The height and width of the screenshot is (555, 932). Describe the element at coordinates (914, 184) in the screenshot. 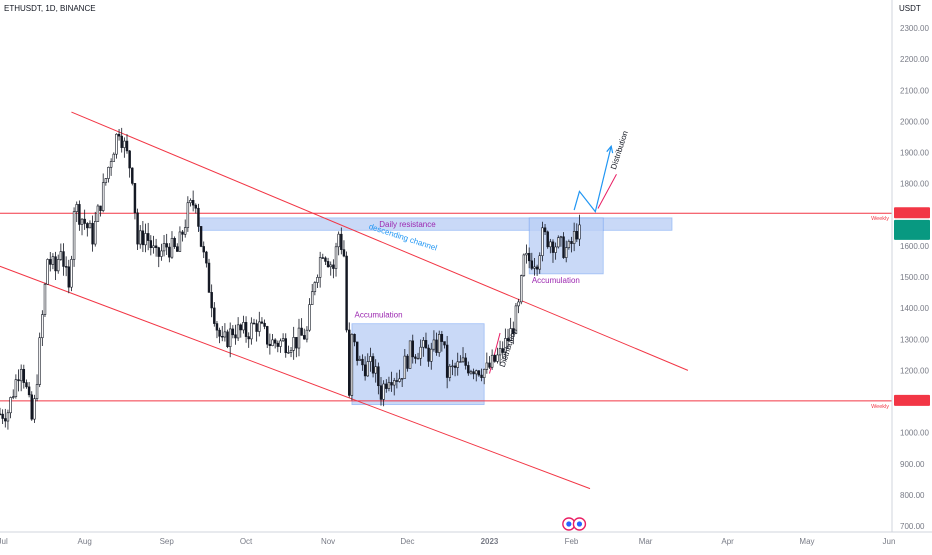

I see `y-tick-label: 1800.00` at that location.